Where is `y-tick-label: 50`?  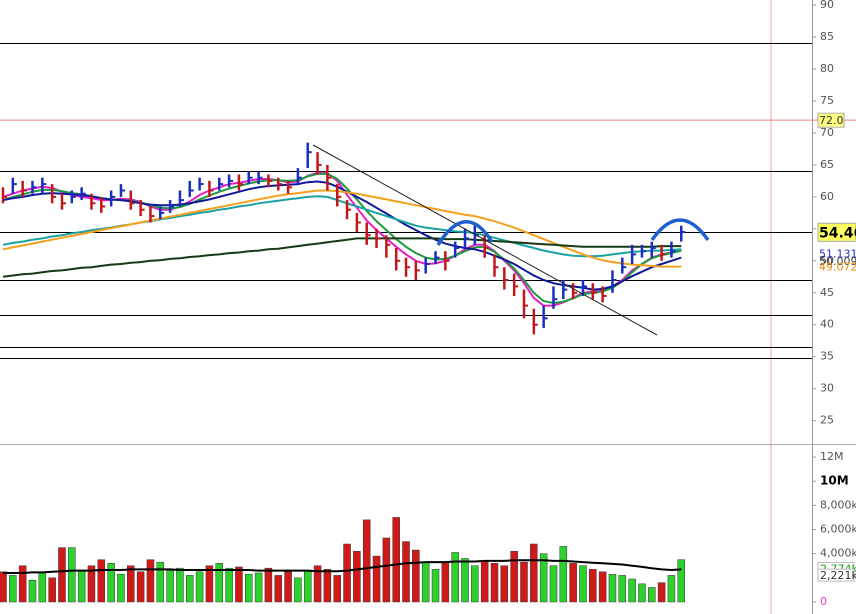 y-tick-label: 50 is located at coordinates (827, 260).